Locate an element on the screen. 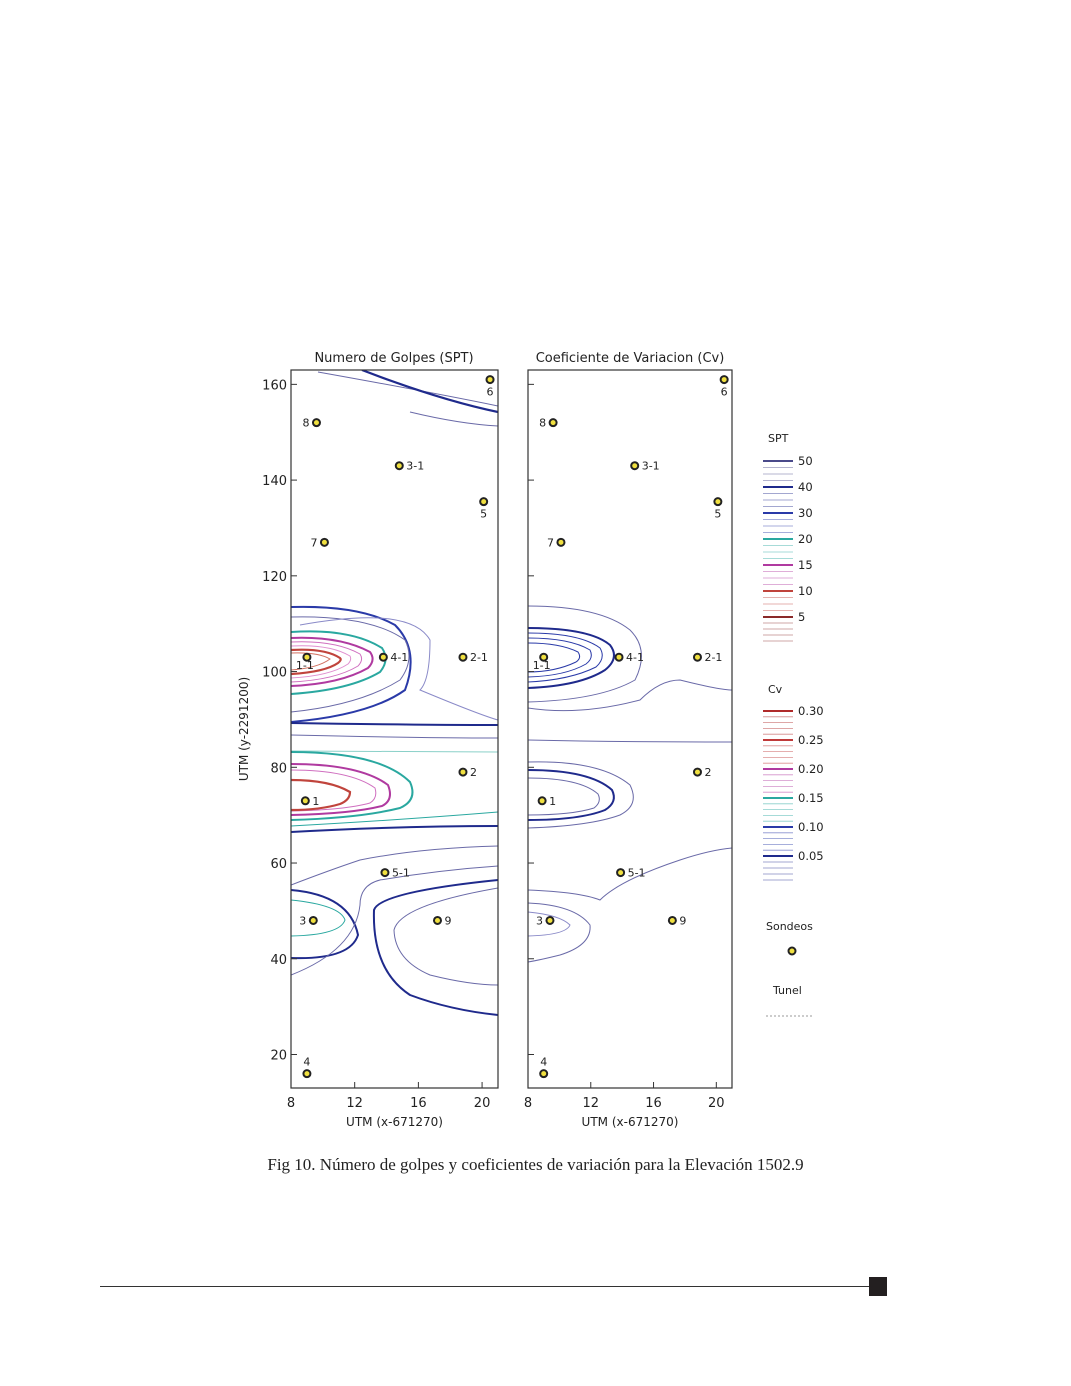 Image resolution: width=1071 pixels, height=1386 pixels. spt-panel: Numero de Golpes (SPT) is located at coordinates (394, 720).